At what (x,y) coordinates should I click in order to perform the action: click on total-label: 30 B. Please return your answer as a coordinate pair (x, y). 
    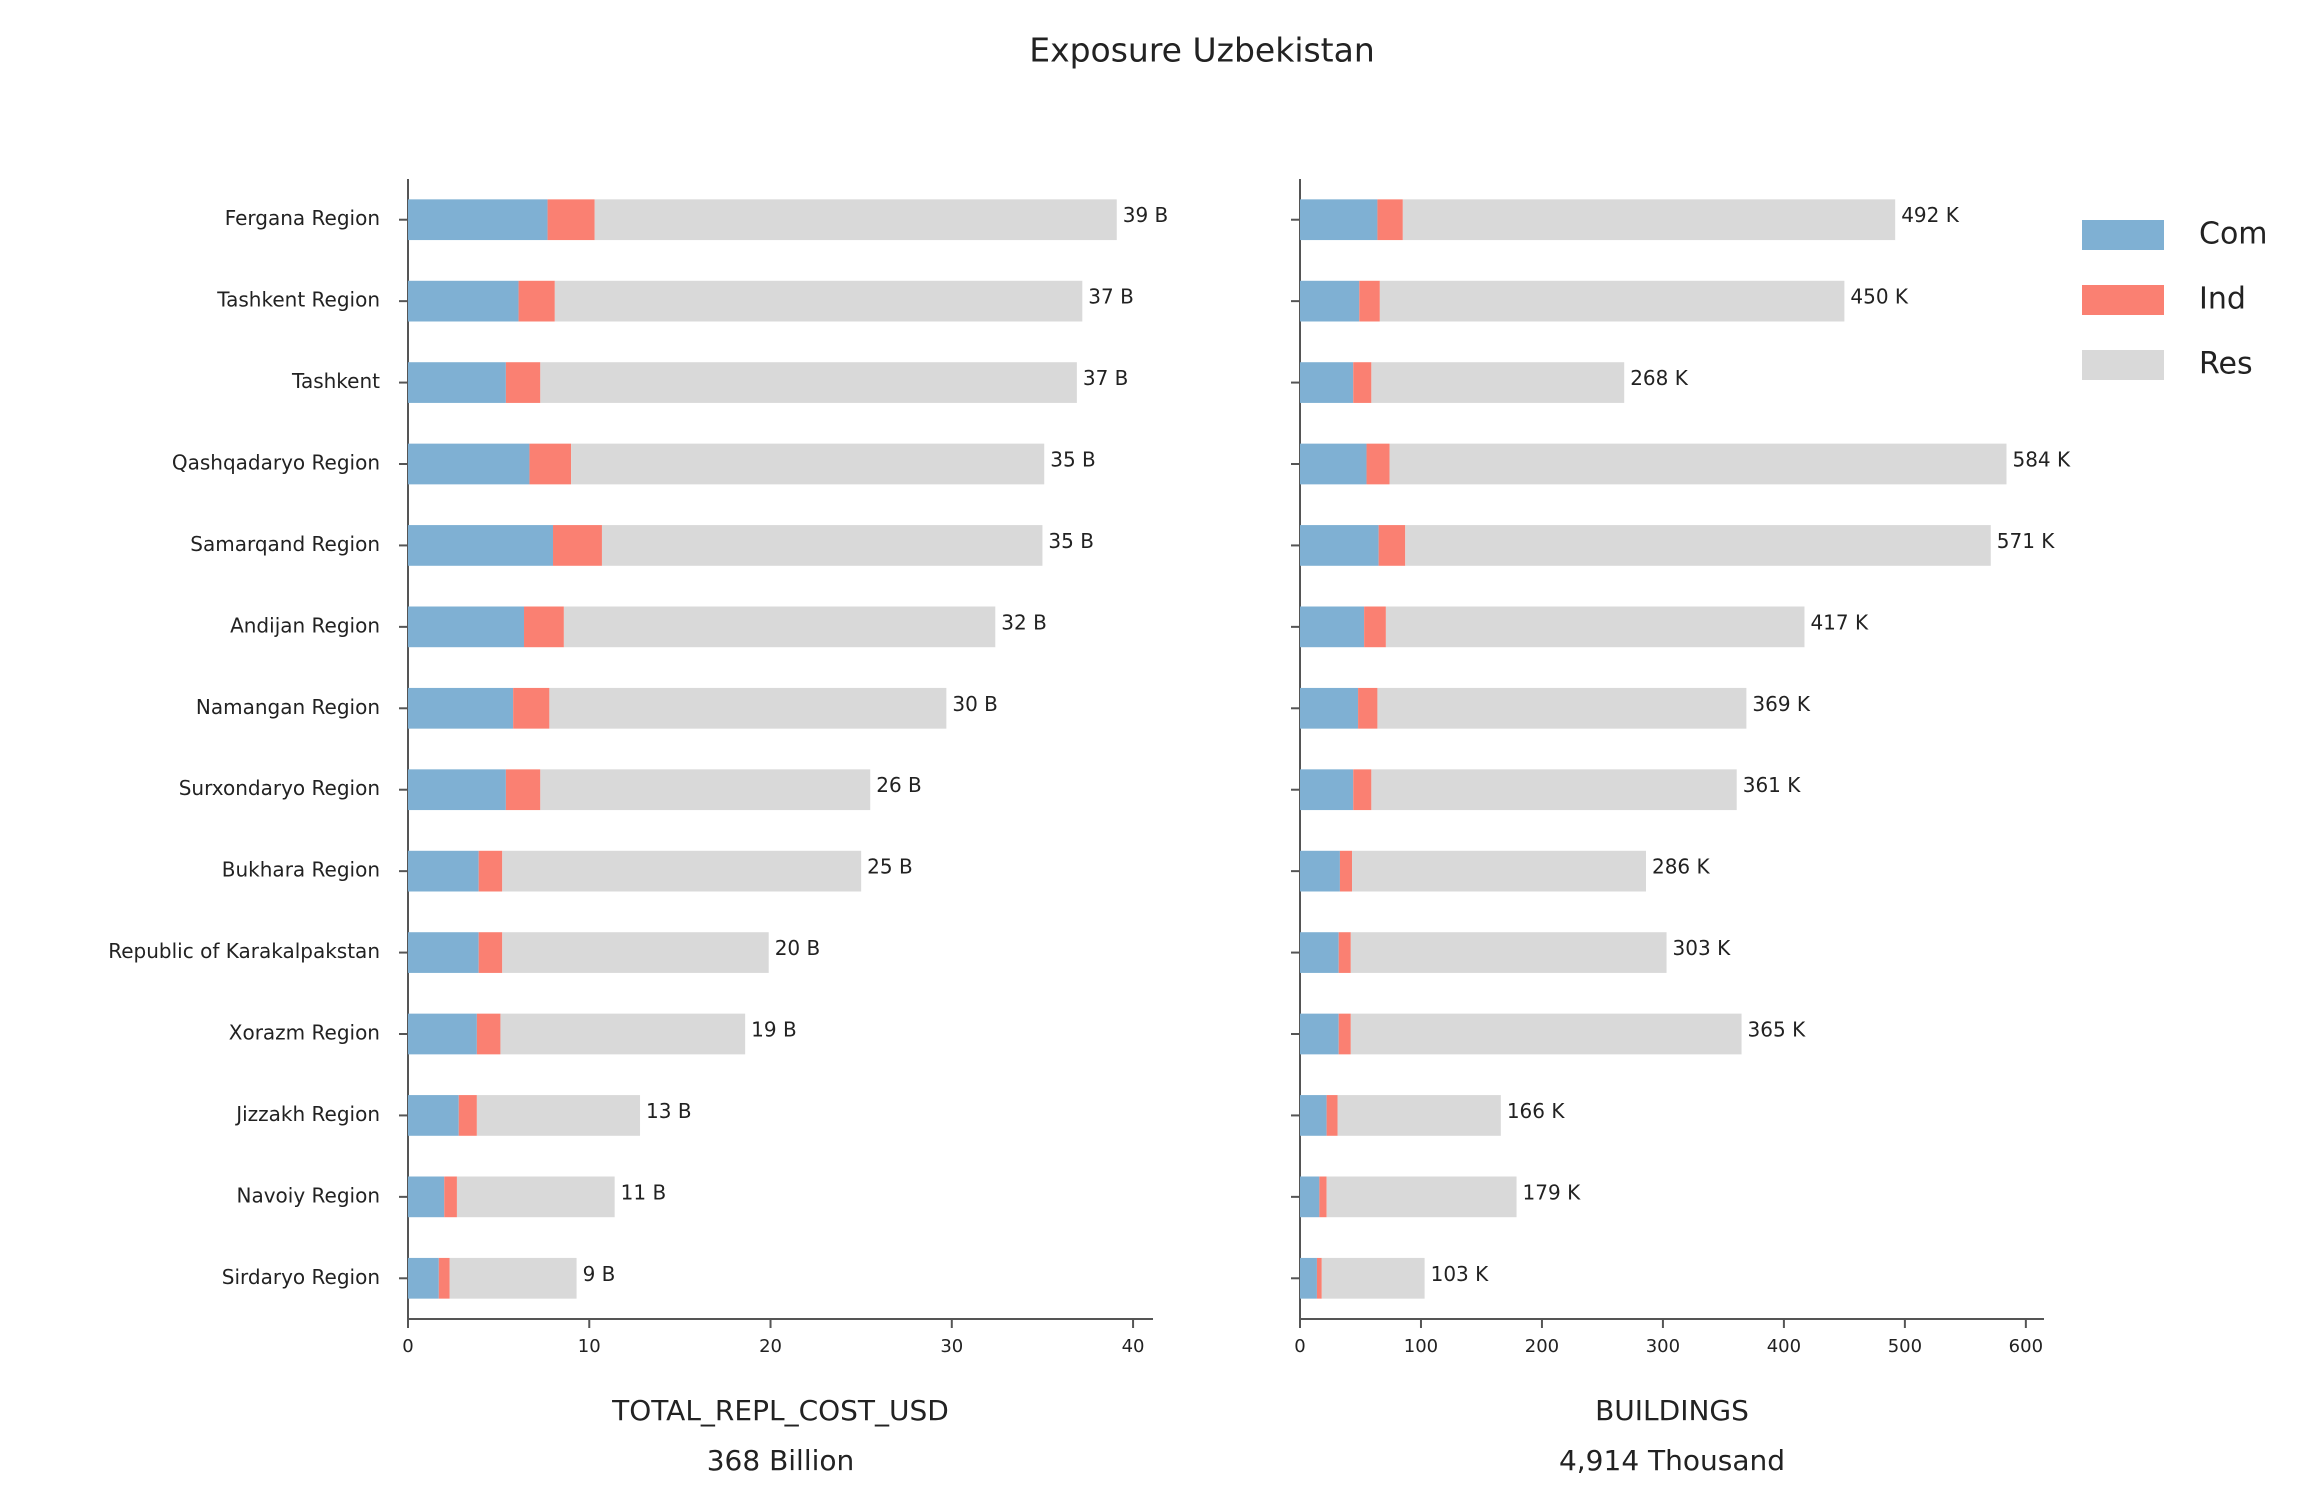
    Looking at the image, I should click on (975, 704).